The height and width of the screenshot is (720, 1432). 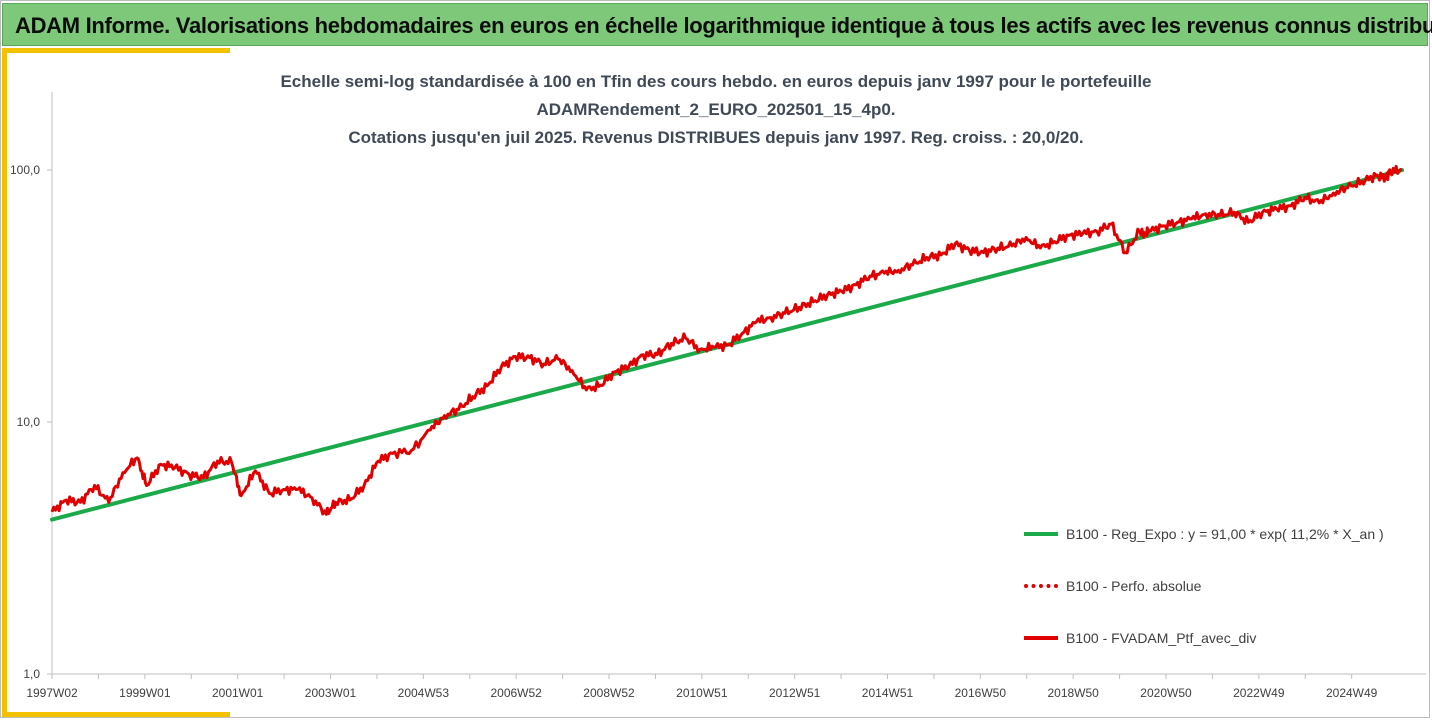 I want to click on x-tick-label: 1999W01, so click(x=145, y=693).